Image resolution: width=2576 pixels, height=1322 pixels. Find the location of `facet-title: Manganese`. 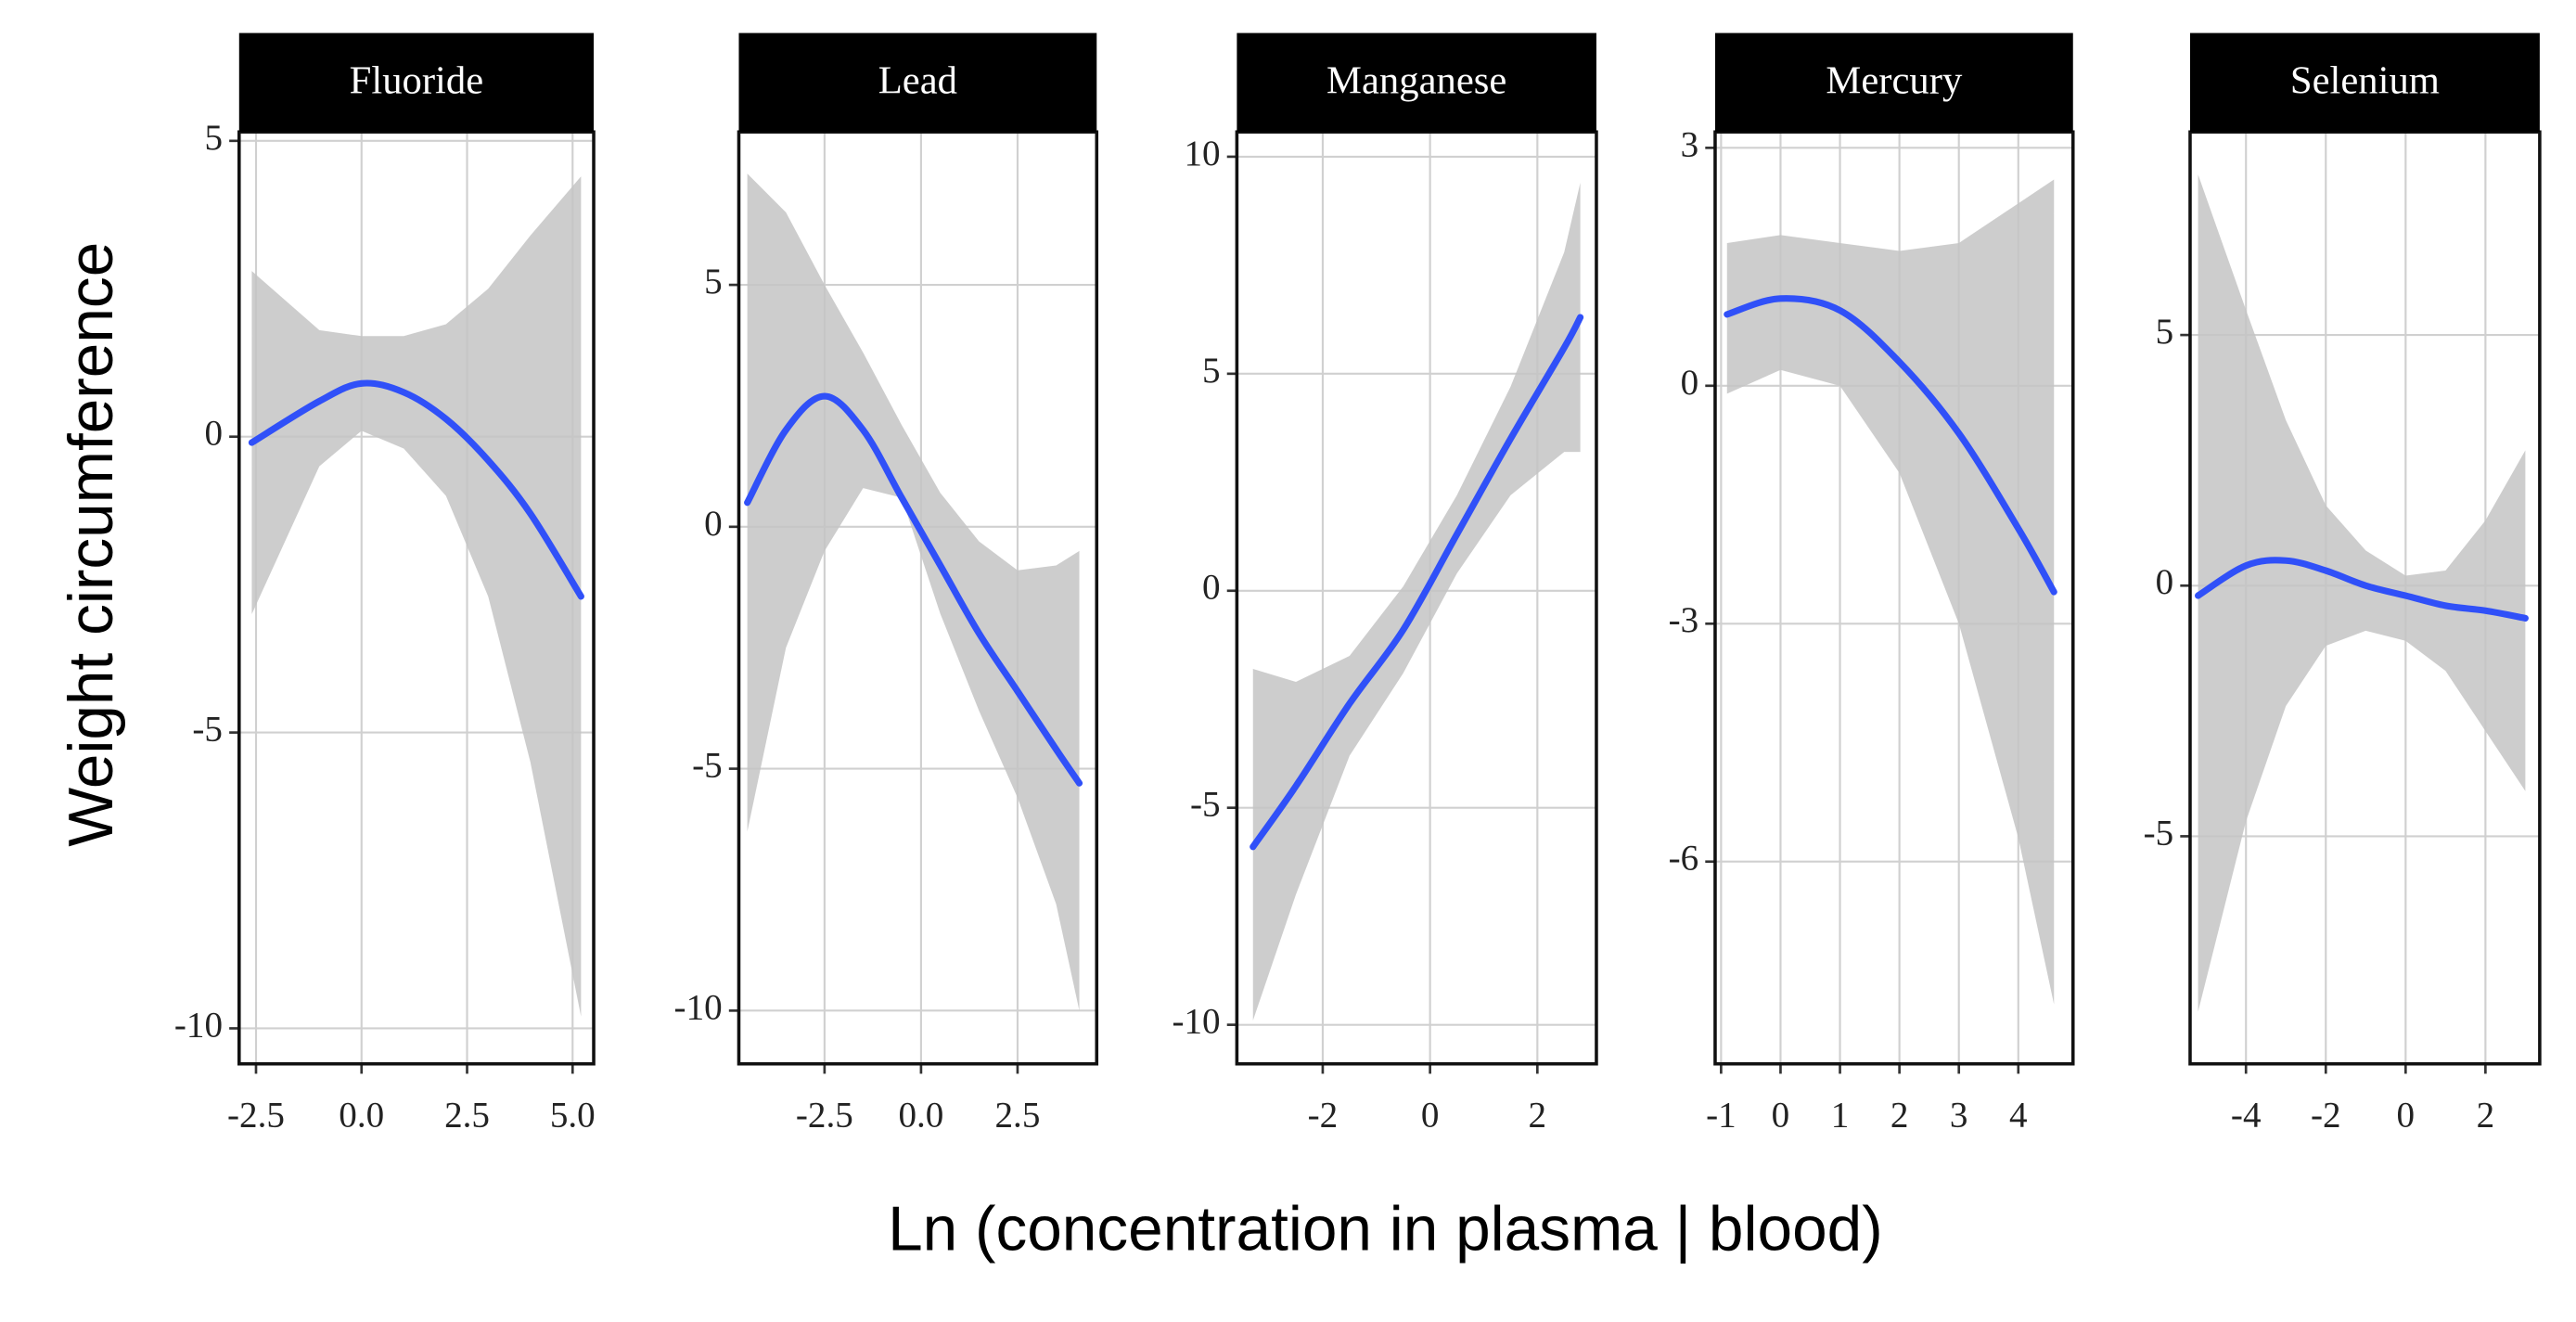

facet-title: Manganese is located at coordinates (1416, 80).